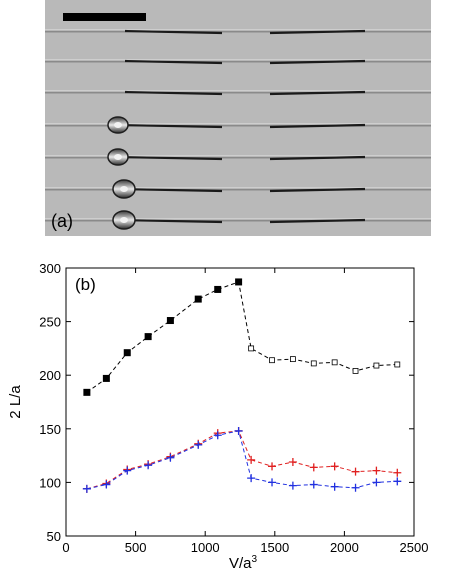  I want to click on y-tick-label: 100, so click(50, 482).